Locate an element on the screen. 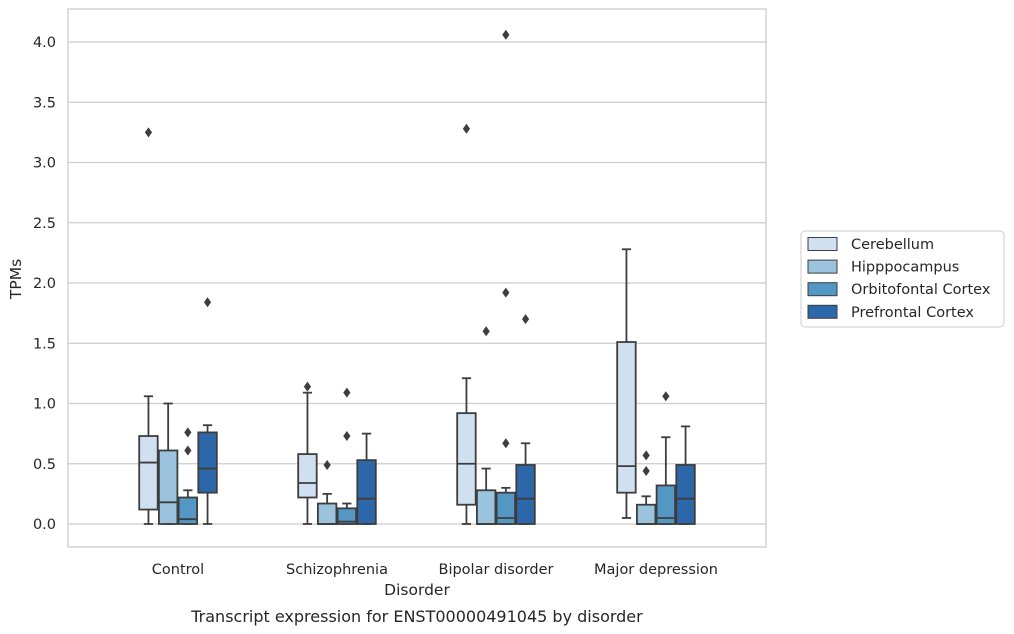 This screenshot has height=634, width=1014. y-tick-label: 0.0 is located at coordinates (44, 525).